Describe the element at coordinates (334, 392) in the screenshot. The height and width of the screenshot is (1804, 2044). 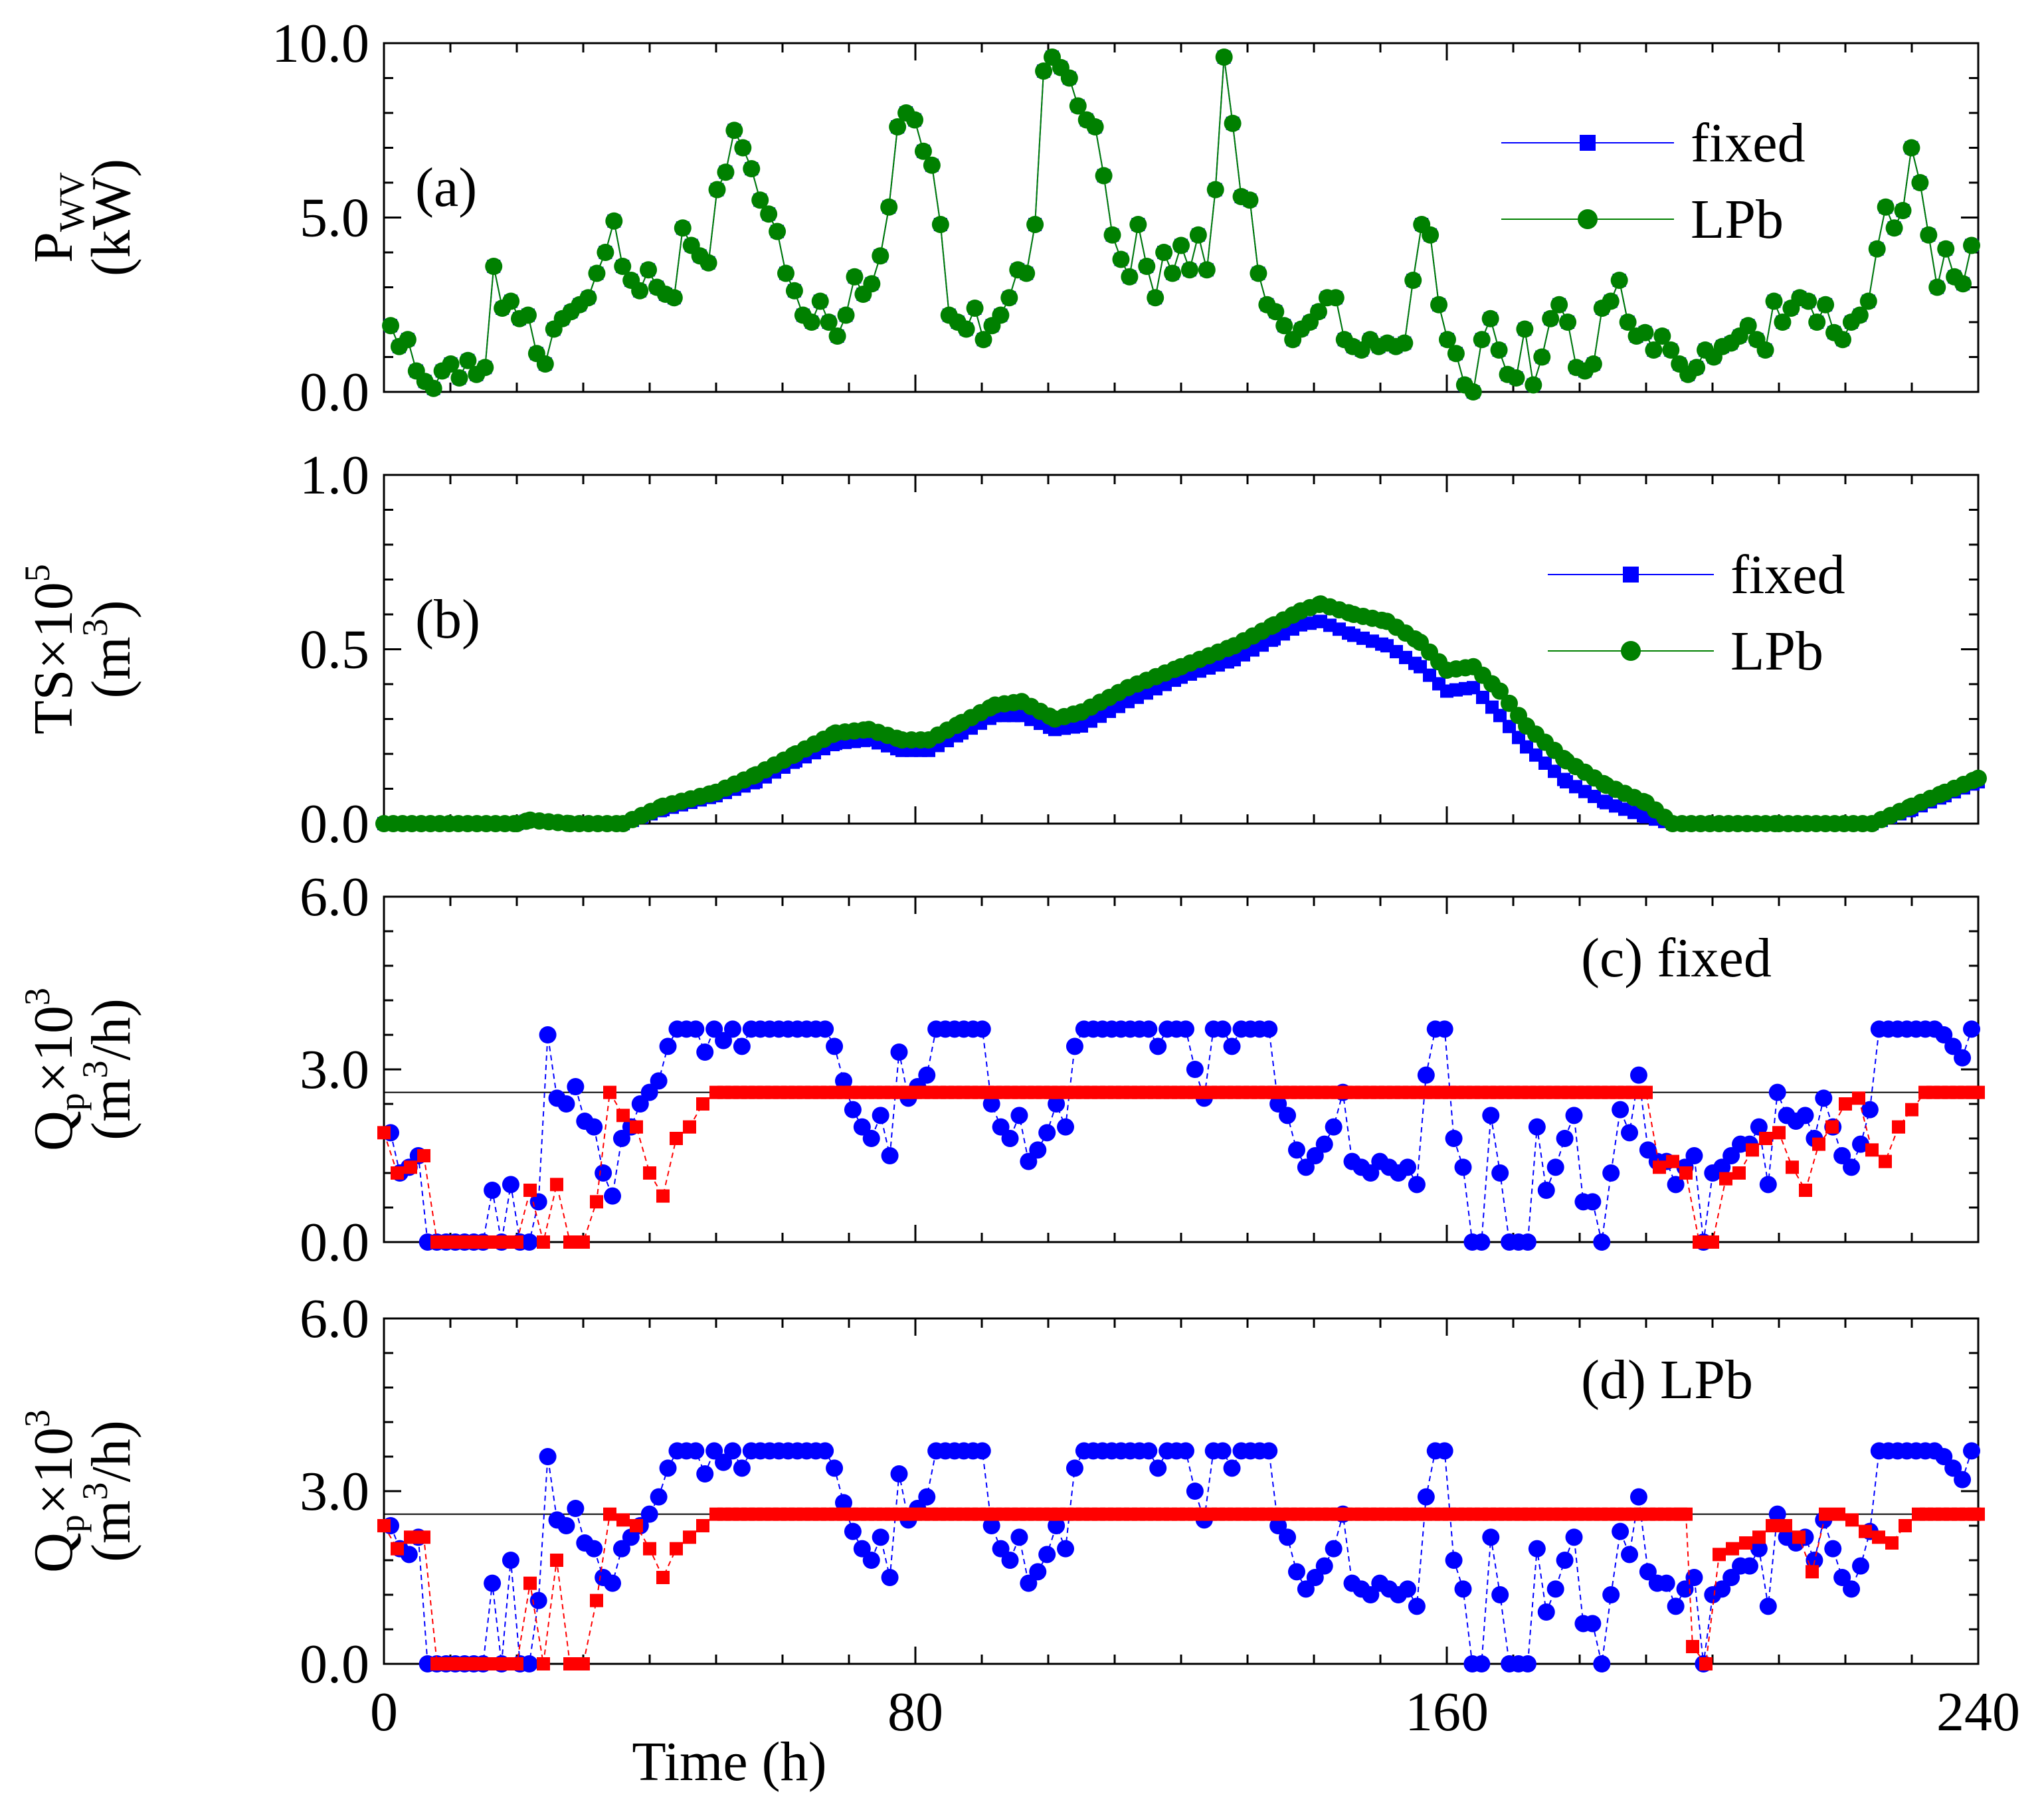
I see `y-tick-label: 0.0` at that location.